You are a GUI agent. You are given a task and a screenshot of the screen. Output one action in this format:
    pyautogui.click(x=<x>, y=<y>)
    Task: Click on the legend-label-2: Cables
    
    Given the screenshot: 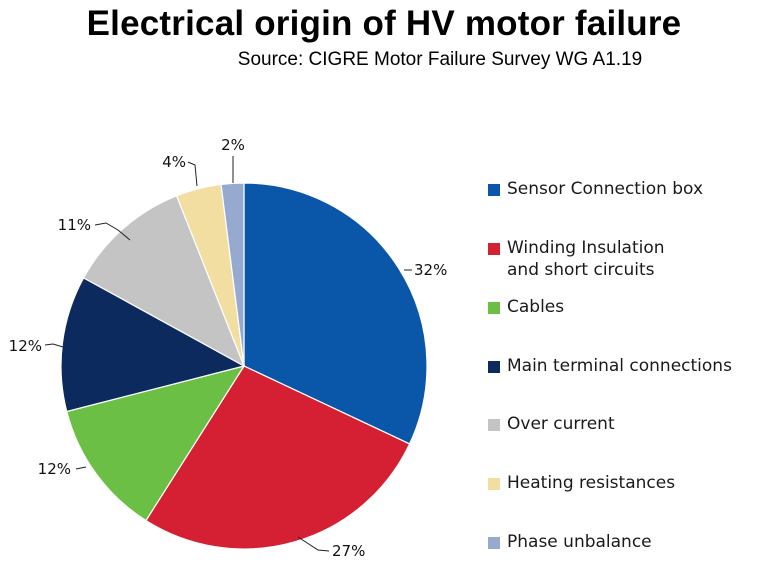 What is the action you would take?
    pyautogui.click(x=536, y=307)
    